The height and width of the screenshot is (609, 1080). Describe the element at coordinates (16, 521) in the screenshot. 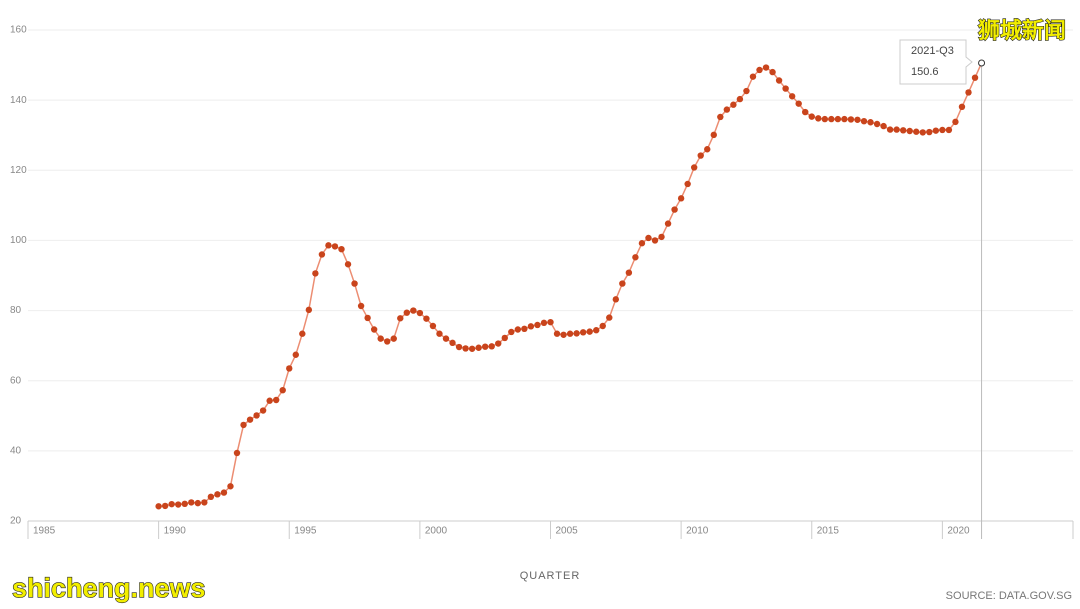

I see `y-tick-label: 20` at that location.